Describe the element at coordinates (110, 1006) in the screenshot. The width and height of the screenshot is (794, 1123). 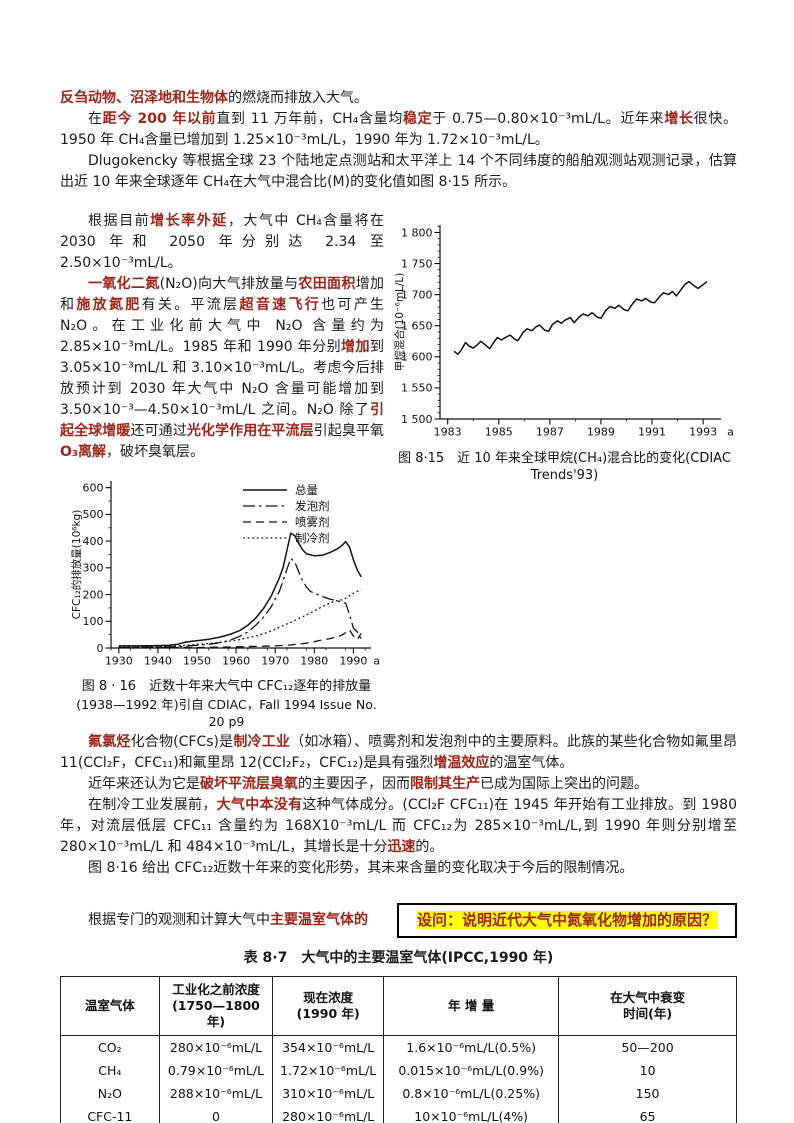
I see `table-header-cell: 温室气体` at that location.